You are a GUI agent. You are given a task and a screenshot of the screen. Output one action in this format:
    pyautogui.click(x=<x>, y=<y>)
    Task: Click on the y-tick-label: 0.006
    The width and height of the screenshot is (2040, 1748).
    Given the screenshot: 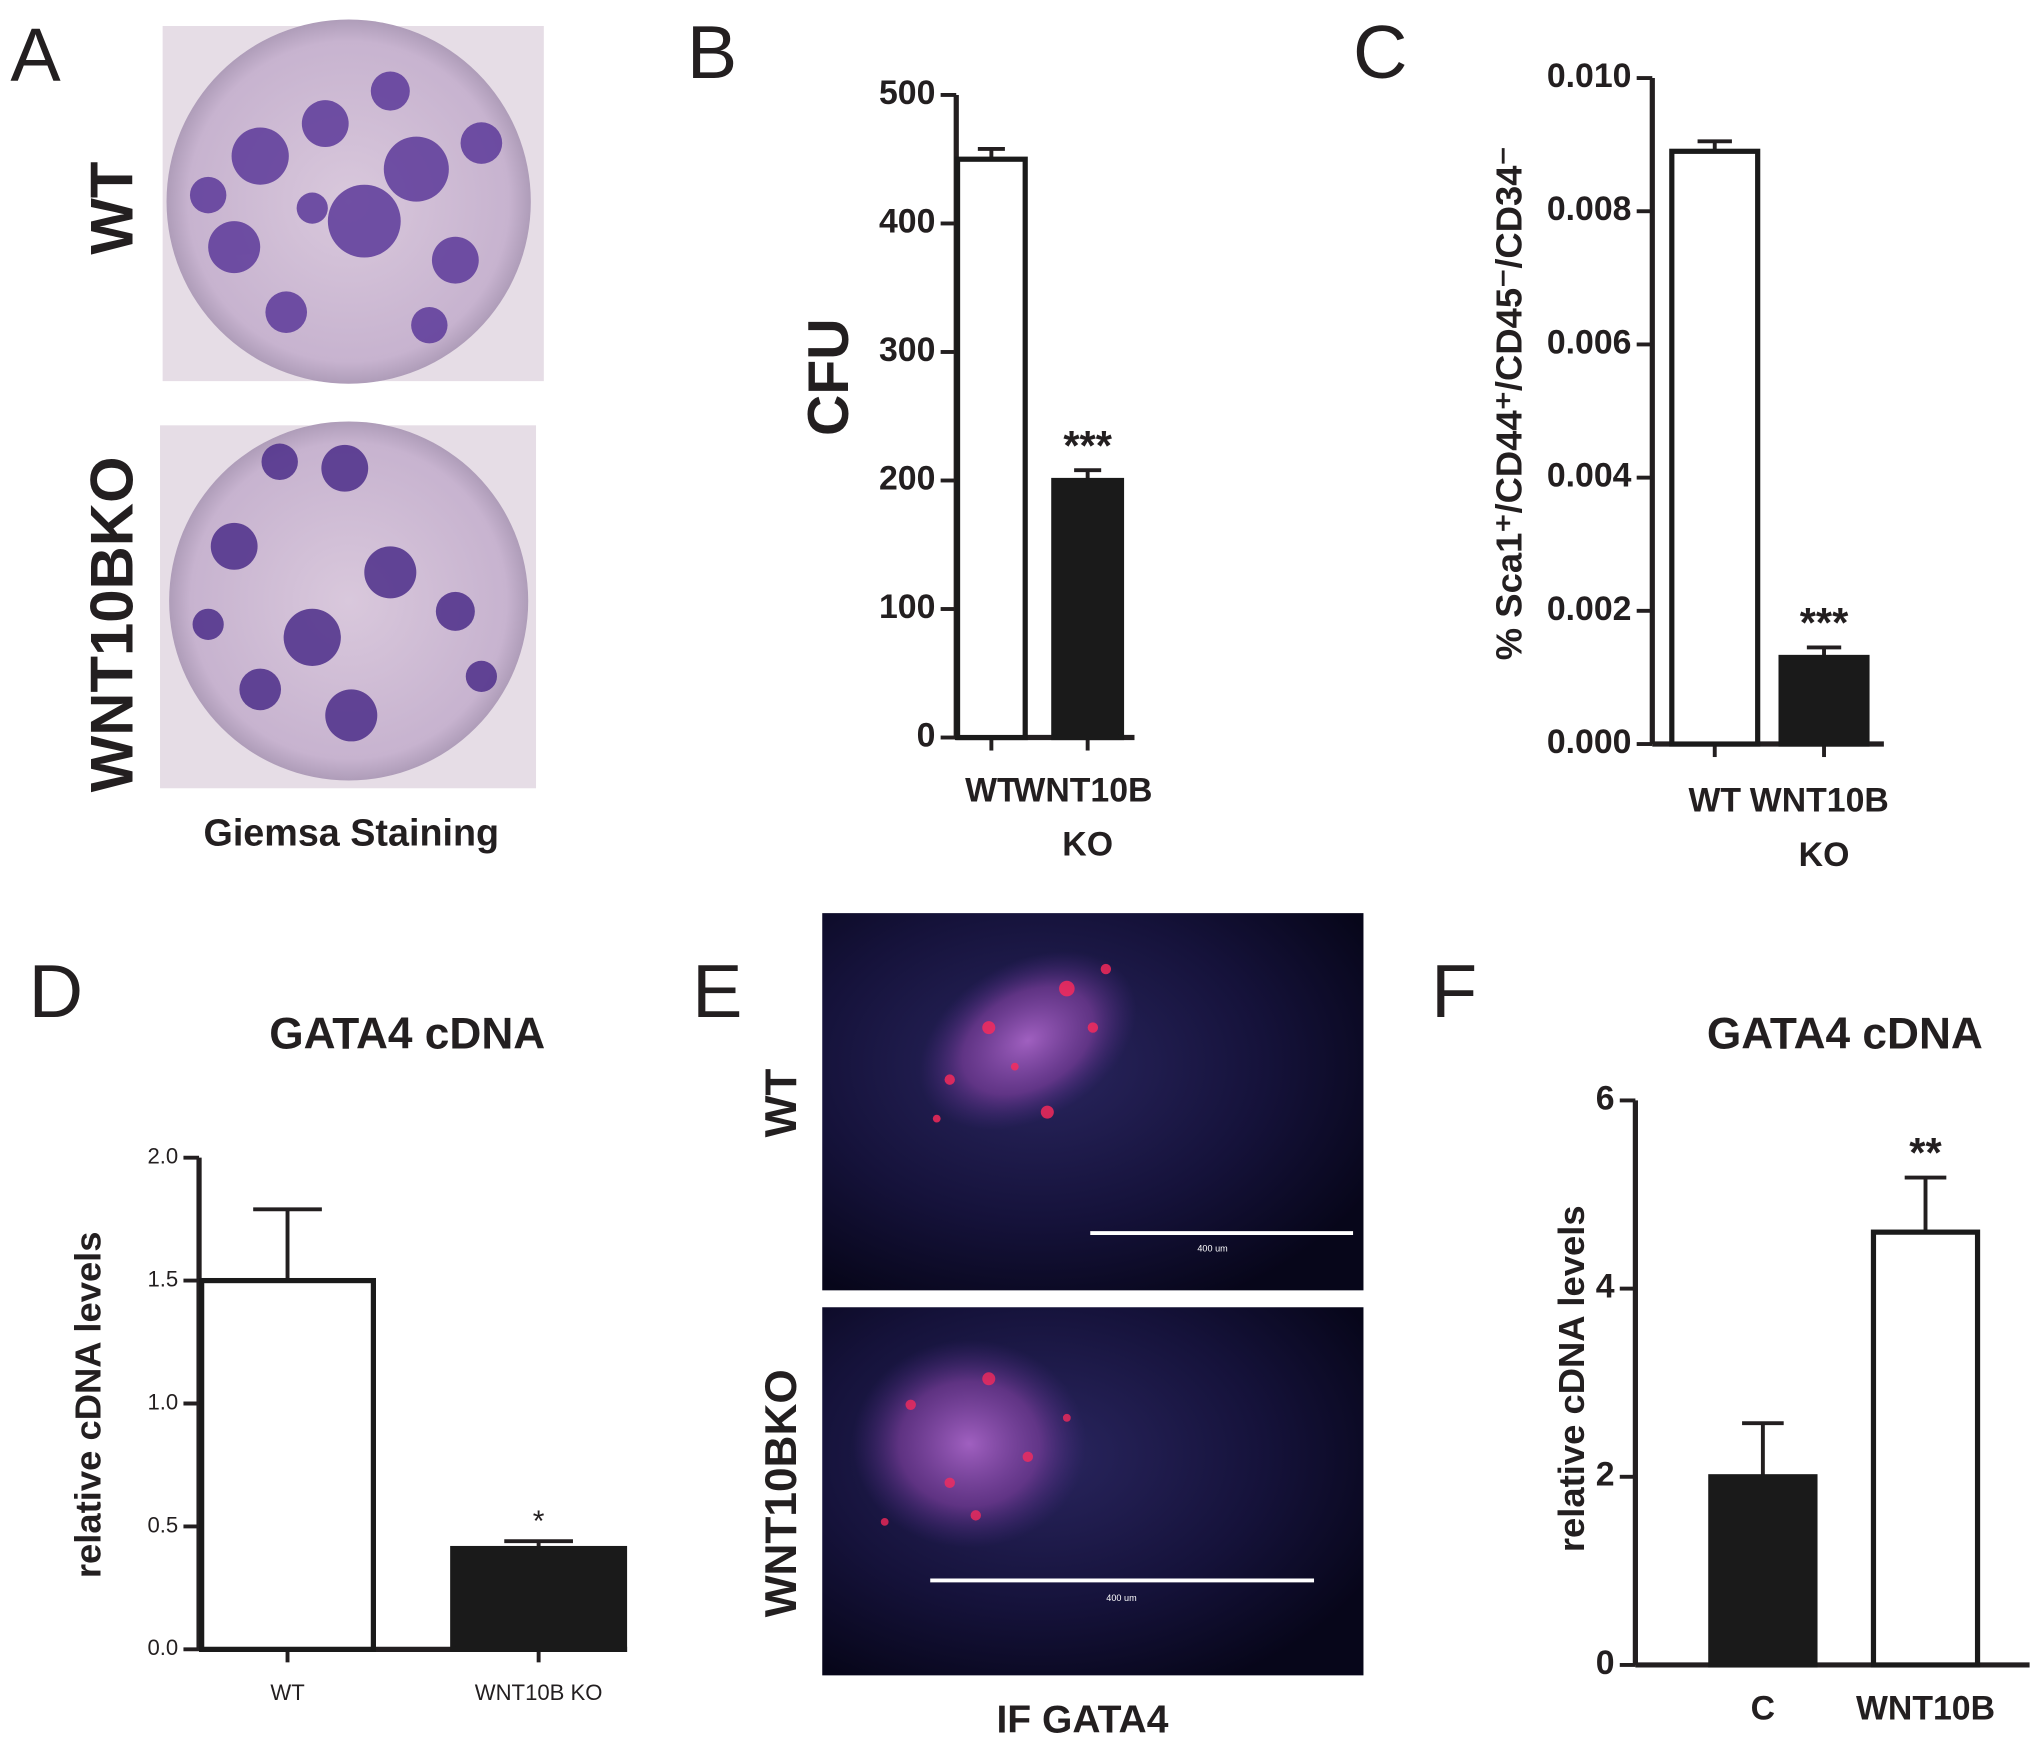 What is the action you would take?
    pyautogui.click(x=1589, y=342)
    